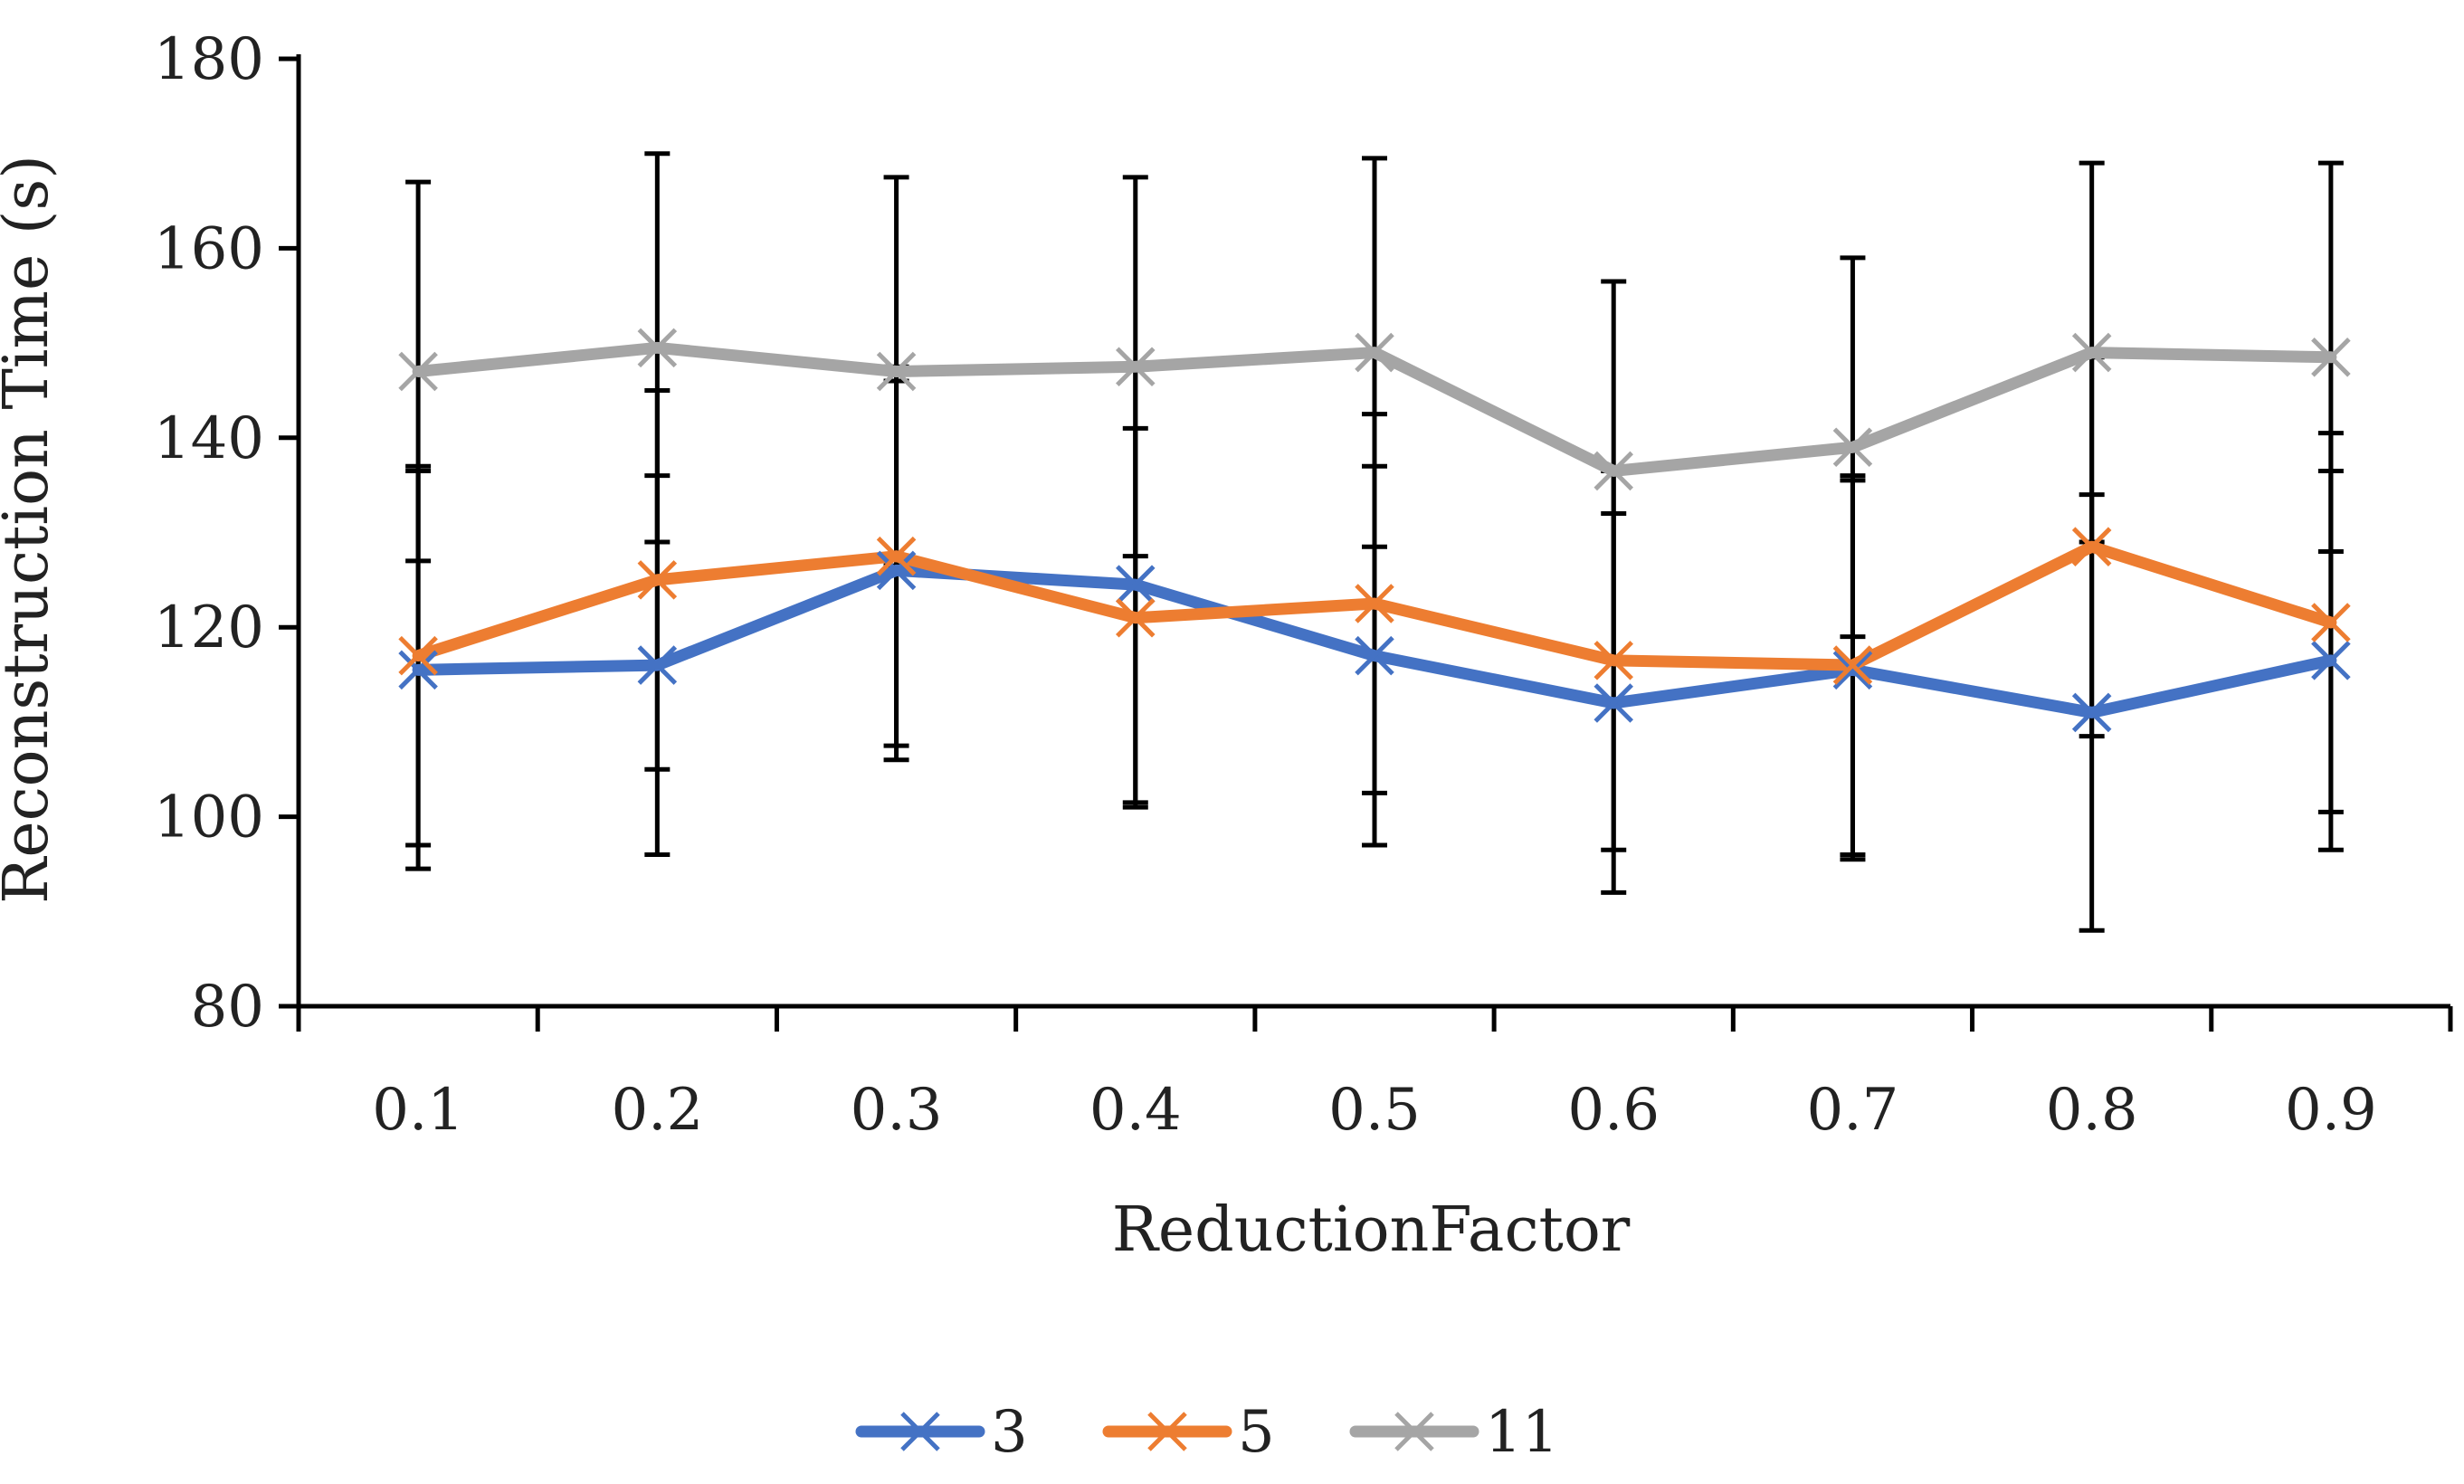 This screenshot has height=1484, width=2464. Describe the element at coordinates (897, 1110) in the screenshot. I see `x-tick-label: 0.3` at that location.